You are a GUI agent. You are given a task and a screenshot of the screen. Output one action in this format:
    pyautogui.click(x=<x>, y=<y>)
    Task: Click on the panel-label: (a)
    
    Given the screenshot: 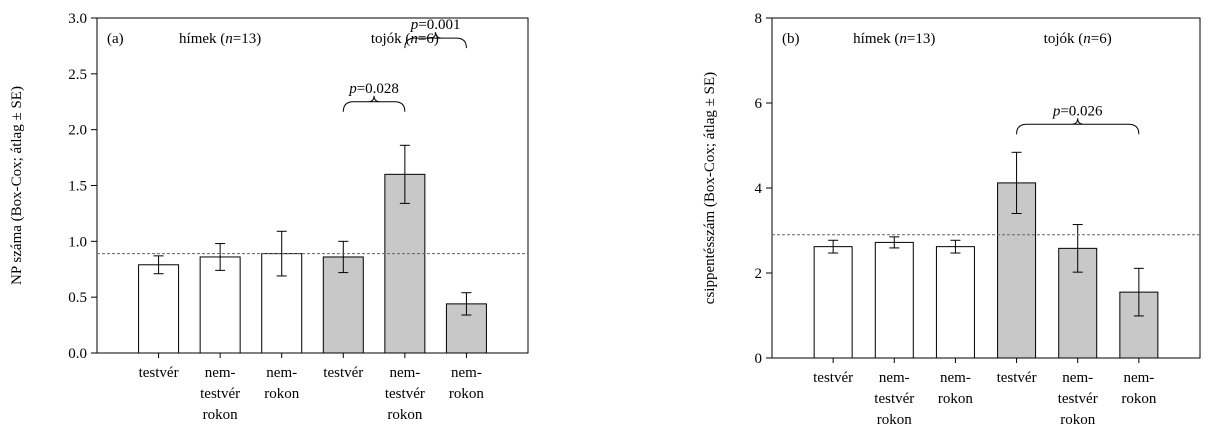 What is the action you would take?
    pyautogui.click(x=115, y=39)
    